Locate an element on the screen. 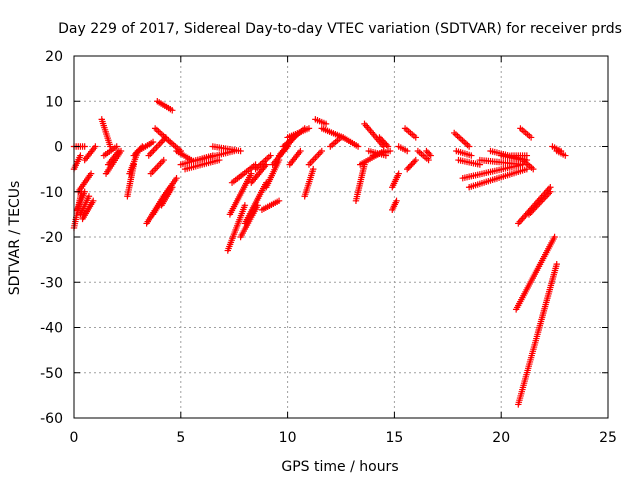 The width and height of the screenshot is (640, 480). y-tick-label: -20 is located at coordinates (51, 238).